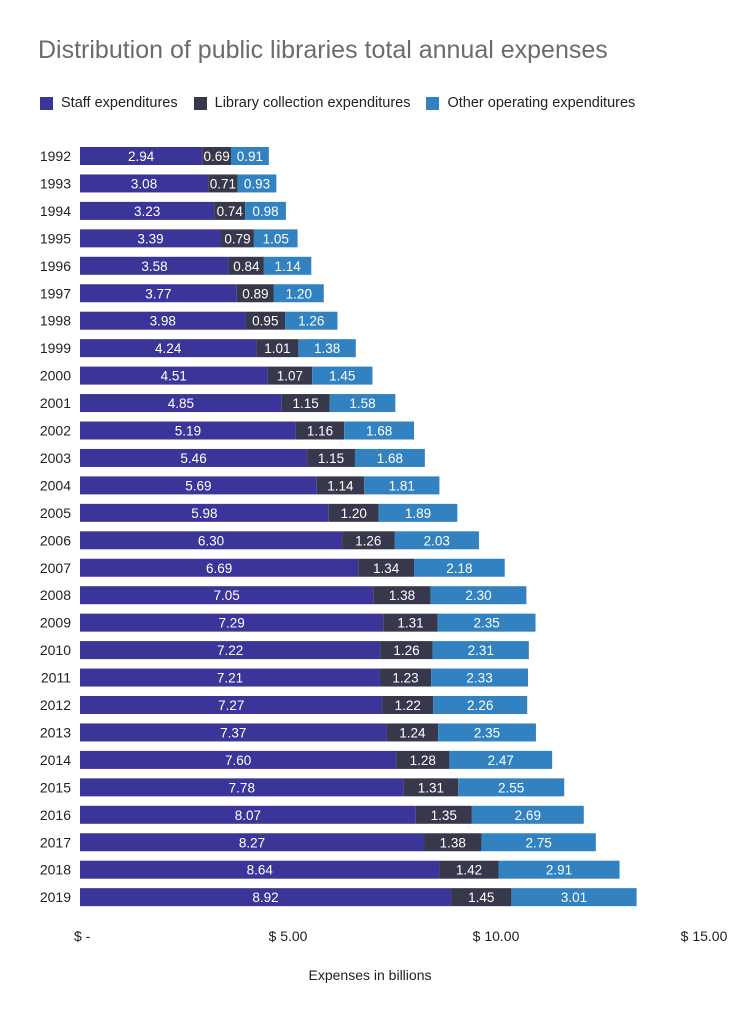 Image resolution: width=740 pixels, height=1024 pixels. I want to click on data-label-staff: 8.27, so click(252, 842).